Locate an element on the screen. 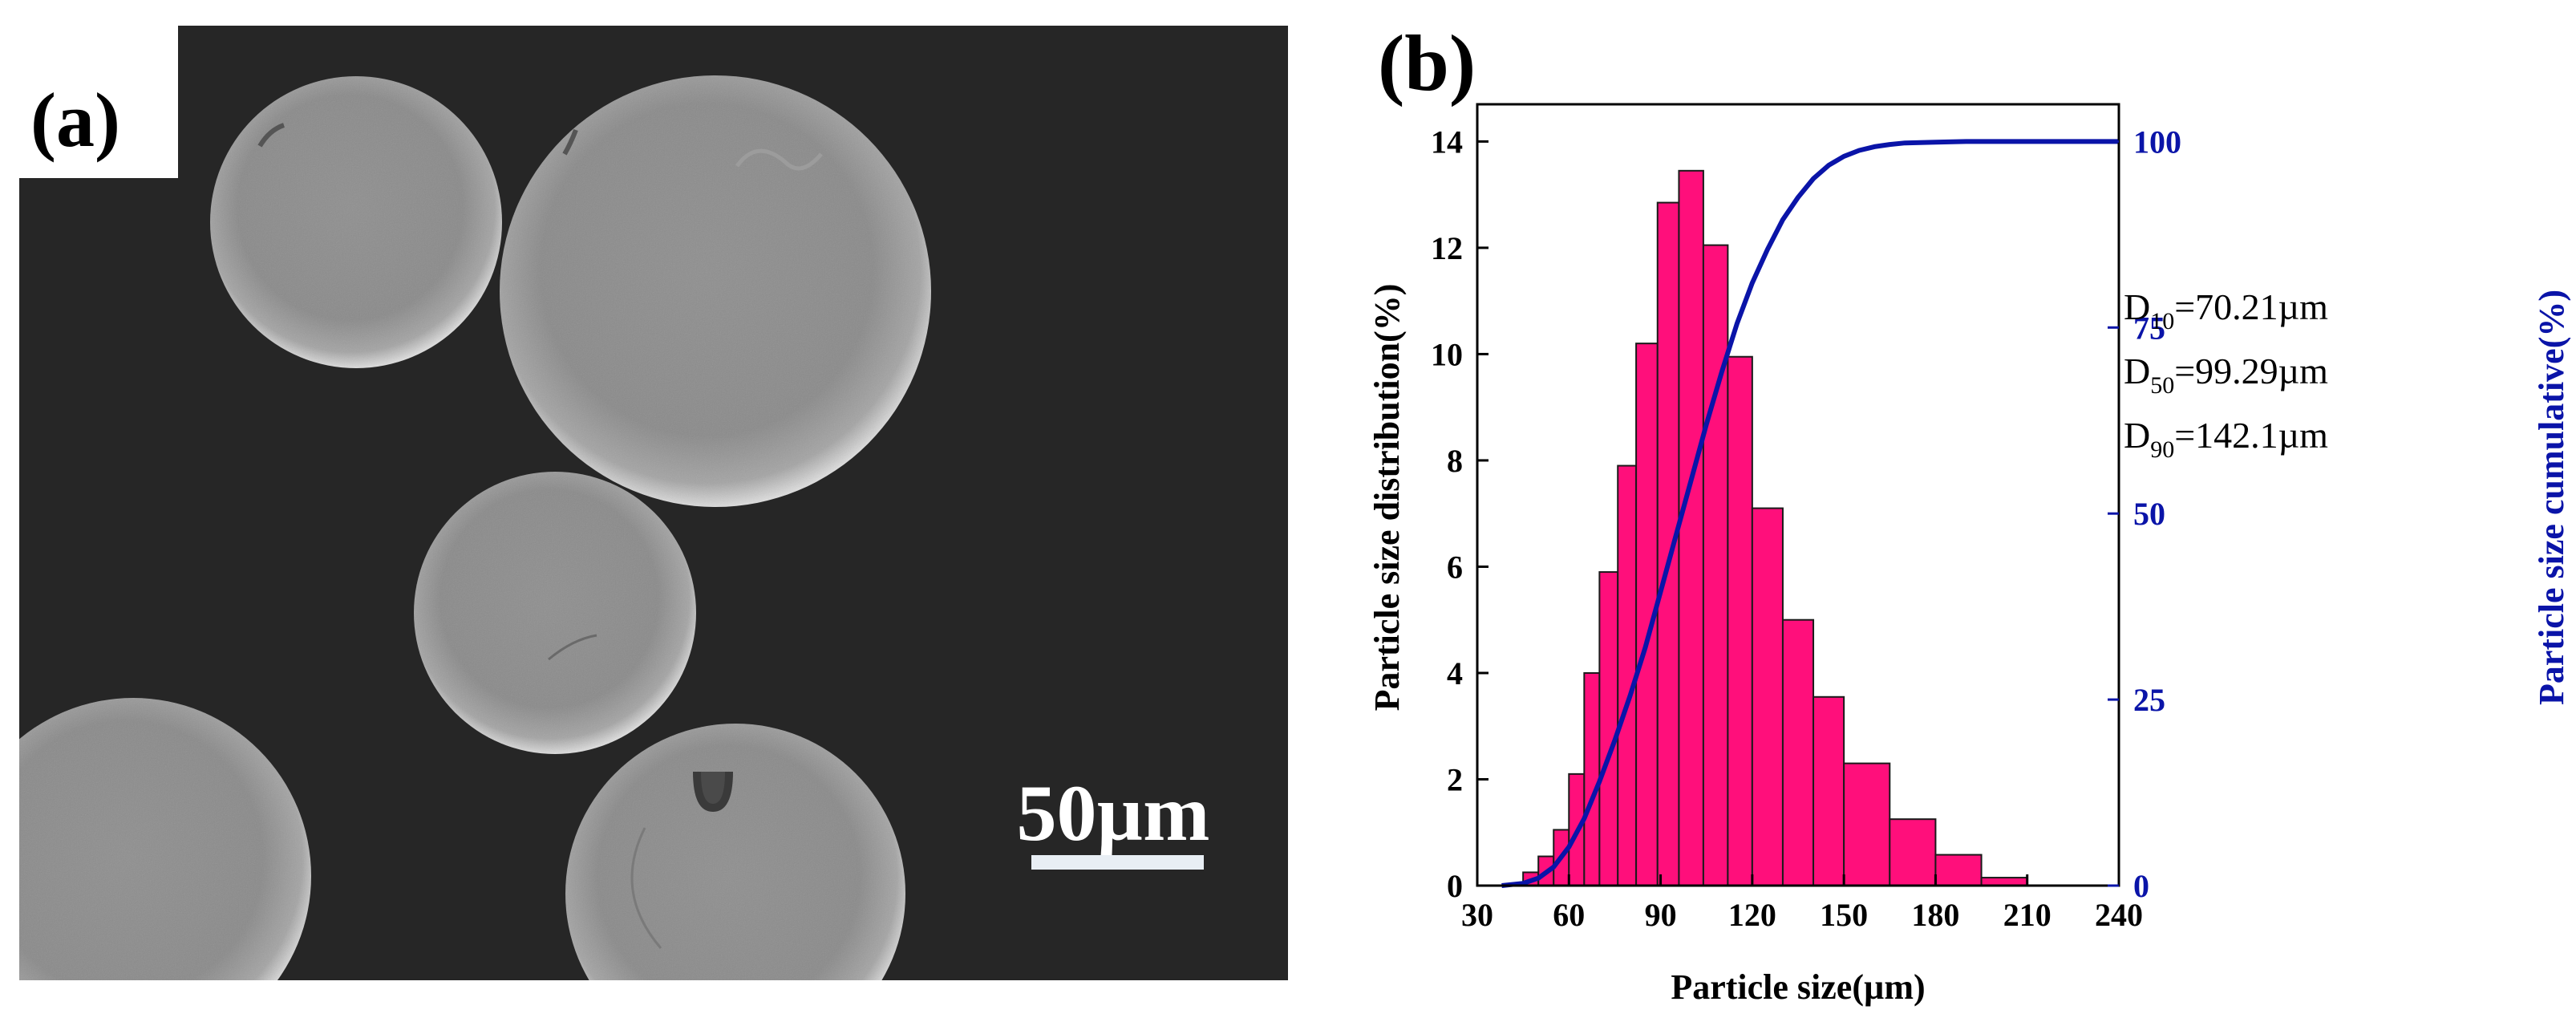  y2-tick-label: 100 is located at coordinates (2157, 142).